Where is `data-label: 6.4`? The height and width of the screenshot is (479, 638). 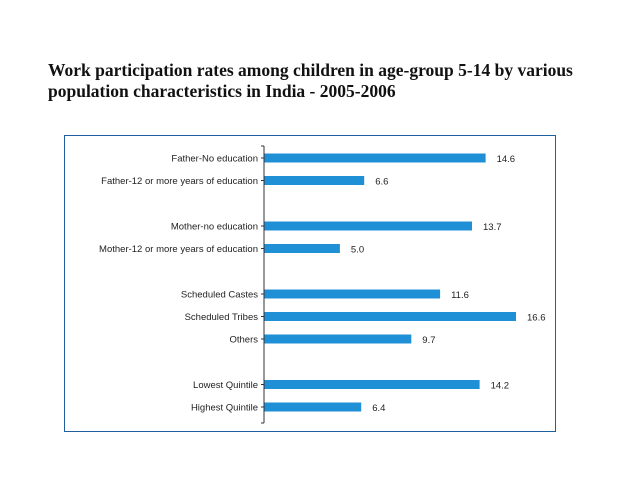
data-label: 6.4 is located at coordinates (378, 408).